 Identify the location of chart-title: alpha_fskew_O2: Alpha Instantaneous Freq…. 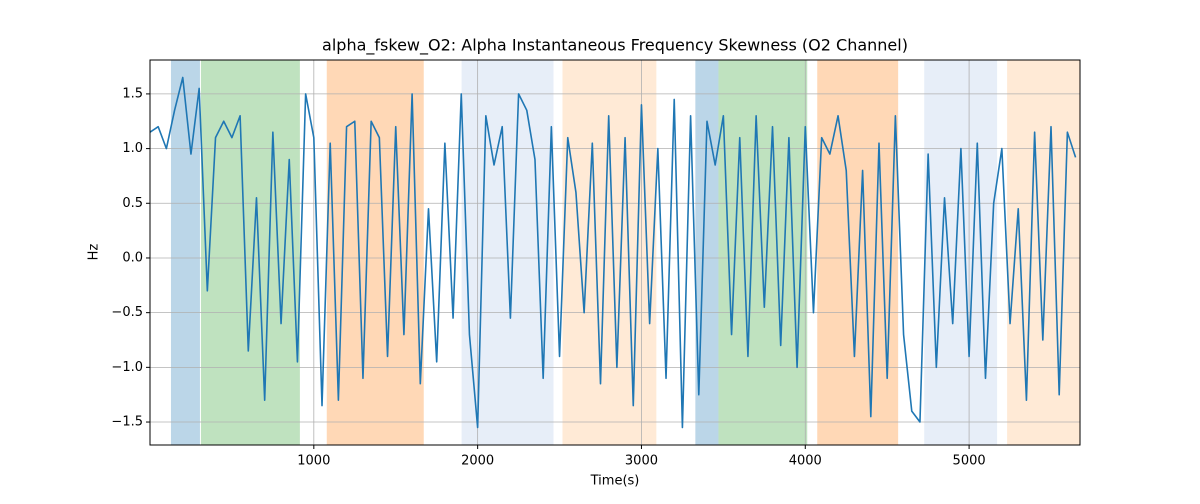
(615, 46).